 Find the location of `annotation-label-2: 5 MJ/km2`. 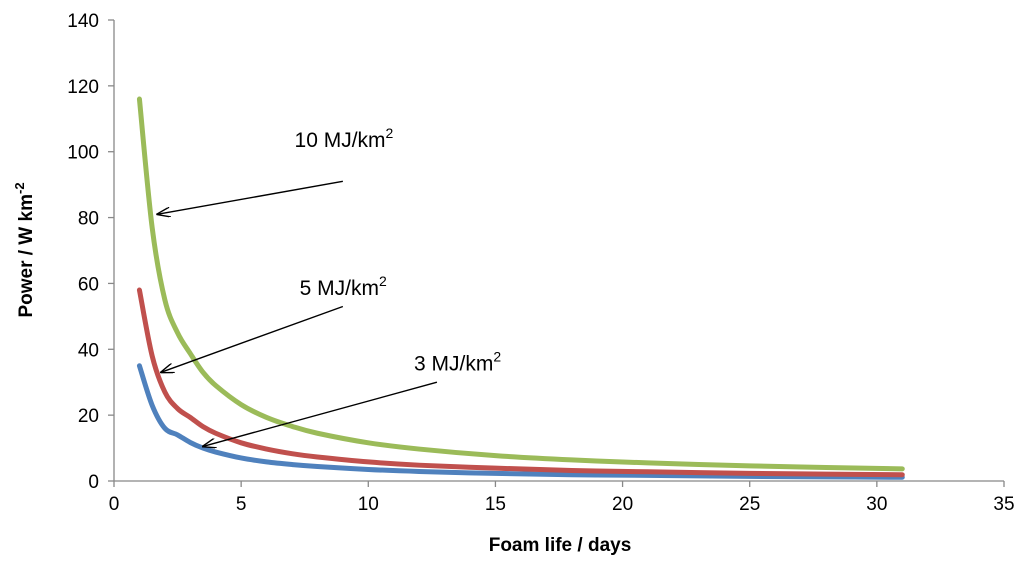

annotation-label-2: 5 MJ/km2 is located at coordinates (343, 286).